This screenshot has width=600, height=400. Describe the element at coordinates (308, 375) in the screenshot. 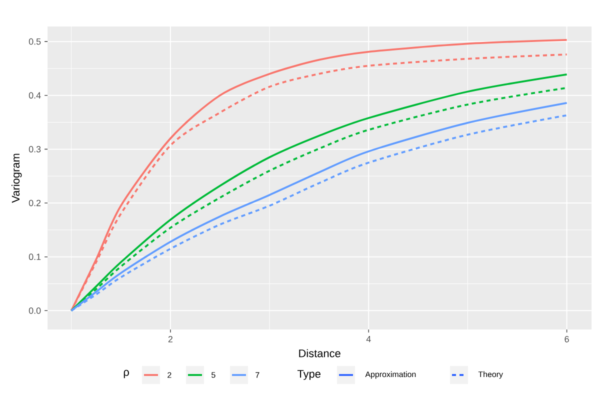

I see `text: Type` at that location.